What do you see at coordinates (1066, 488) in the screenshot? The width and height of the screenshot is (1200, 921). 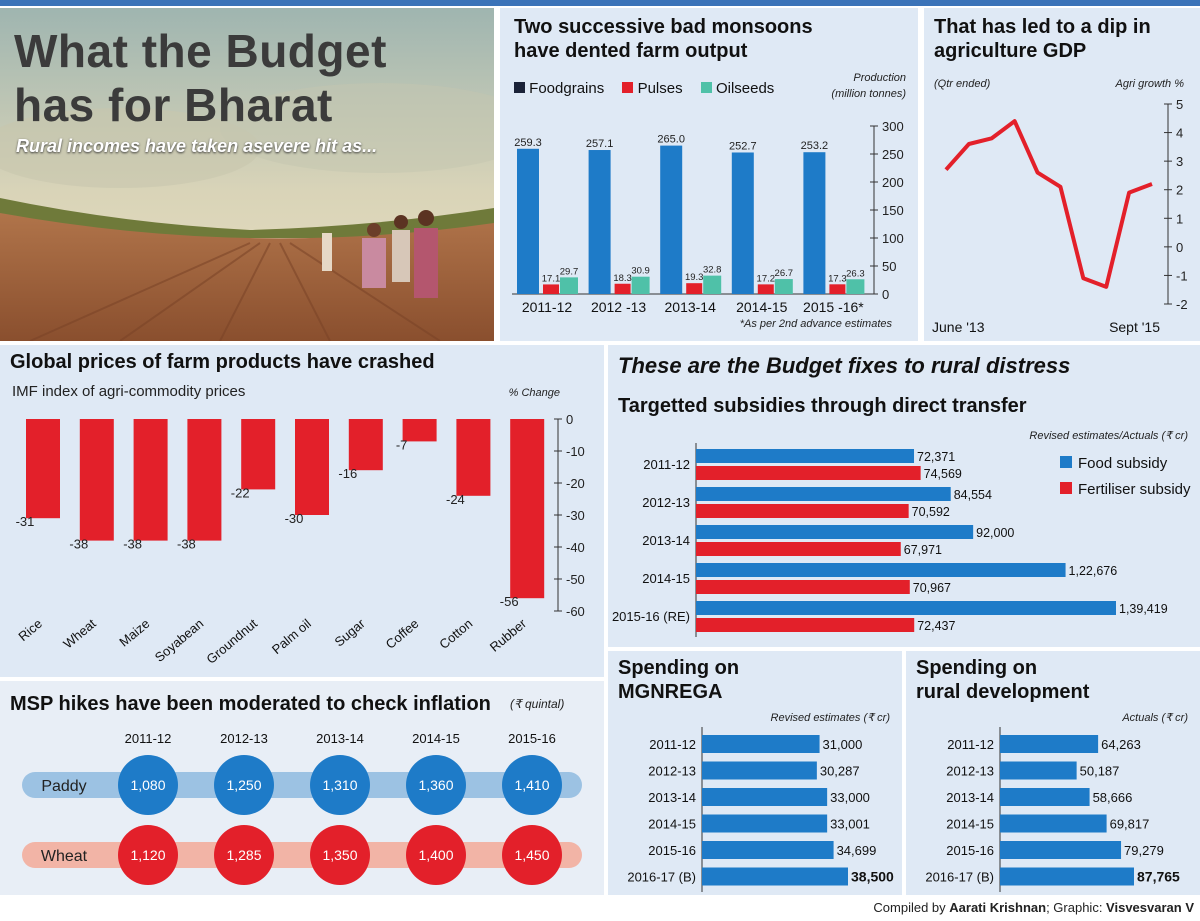 I see `legend-swatch-fertiliser` at bounding box center [1066, 488].